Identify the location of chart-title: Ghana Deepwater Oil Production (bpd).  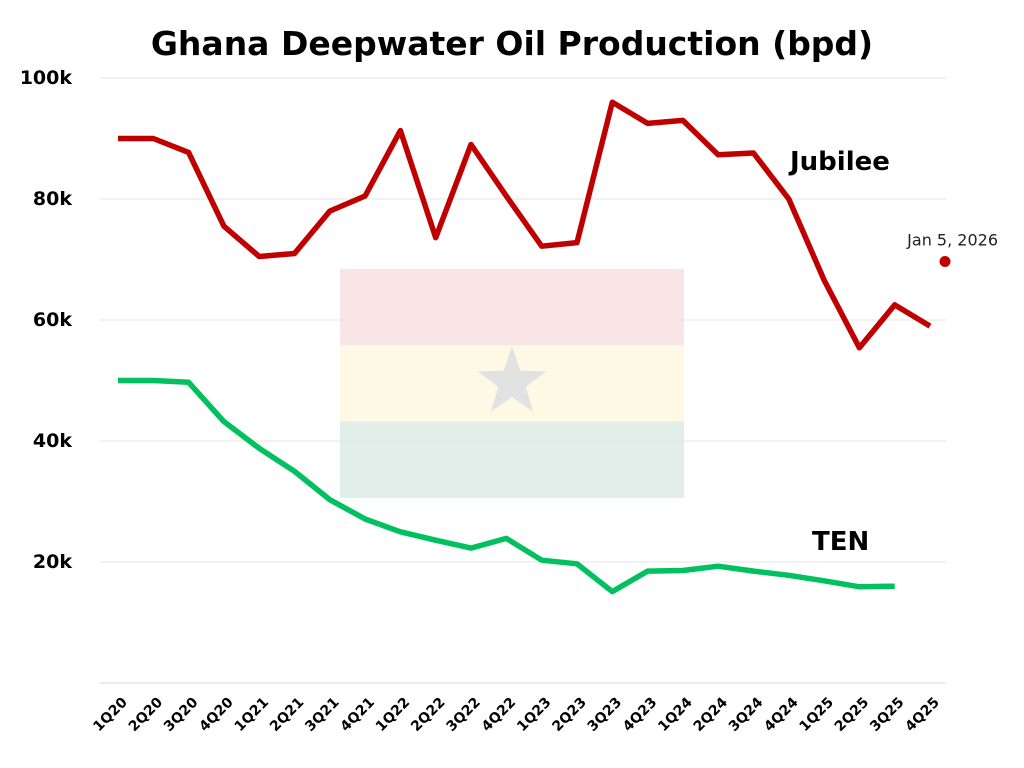
(512, 43).